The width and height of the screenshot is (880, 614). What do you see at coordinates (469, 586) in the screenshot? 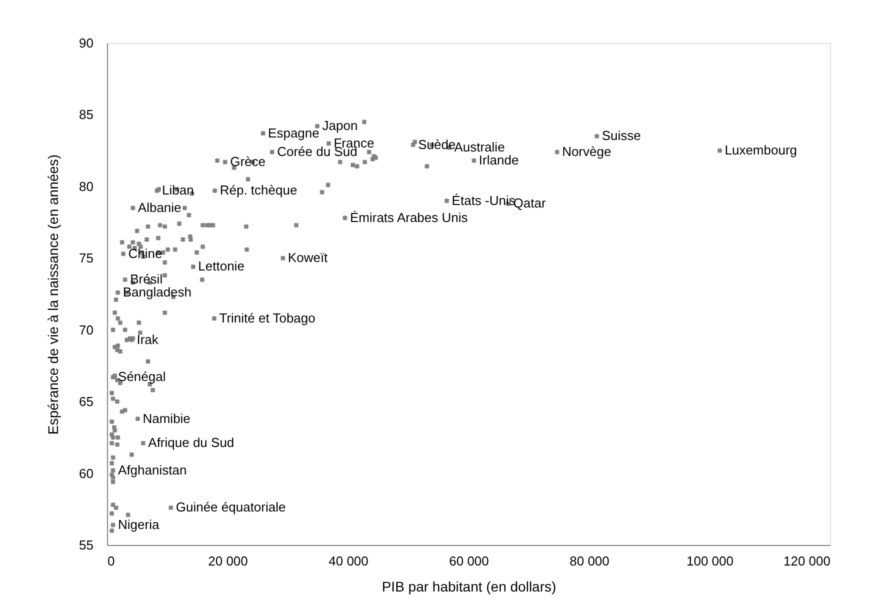
I see `x-axis-title: PIB par habitant (en dollars)` at bounding box center [469, 586].